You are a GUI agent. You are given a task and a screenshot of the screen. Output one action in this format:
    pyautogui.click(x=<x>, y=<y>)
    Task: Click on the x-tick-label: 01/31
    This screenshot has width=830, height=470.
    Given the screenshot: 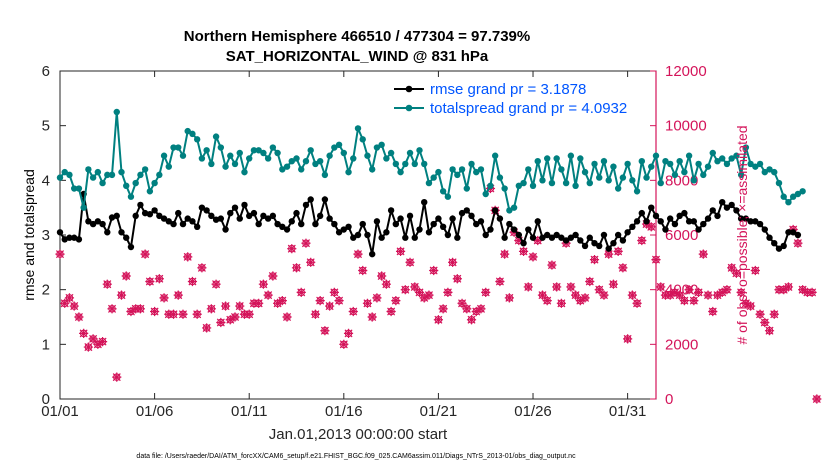 What is the action you would take?
    pyautogui.click(x=628, y=411)
    